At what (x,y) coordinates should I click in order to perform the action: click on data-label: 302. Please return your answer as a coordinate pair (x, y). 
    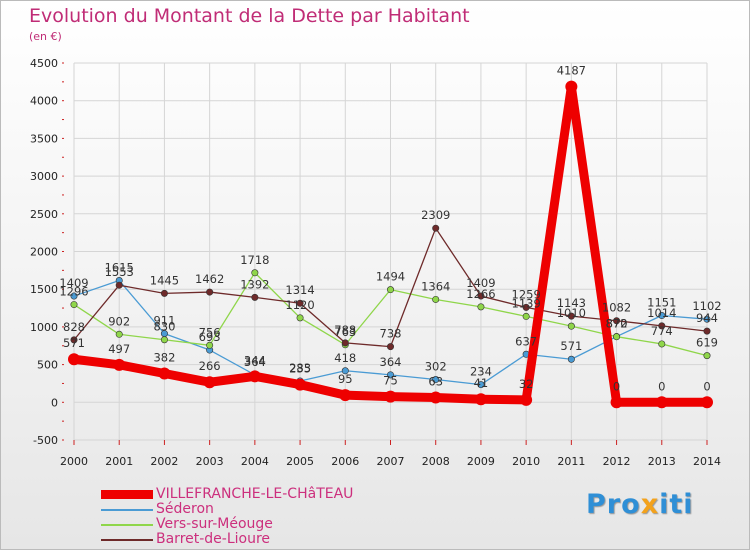
    Looking at the image, I should click on (436, 367).